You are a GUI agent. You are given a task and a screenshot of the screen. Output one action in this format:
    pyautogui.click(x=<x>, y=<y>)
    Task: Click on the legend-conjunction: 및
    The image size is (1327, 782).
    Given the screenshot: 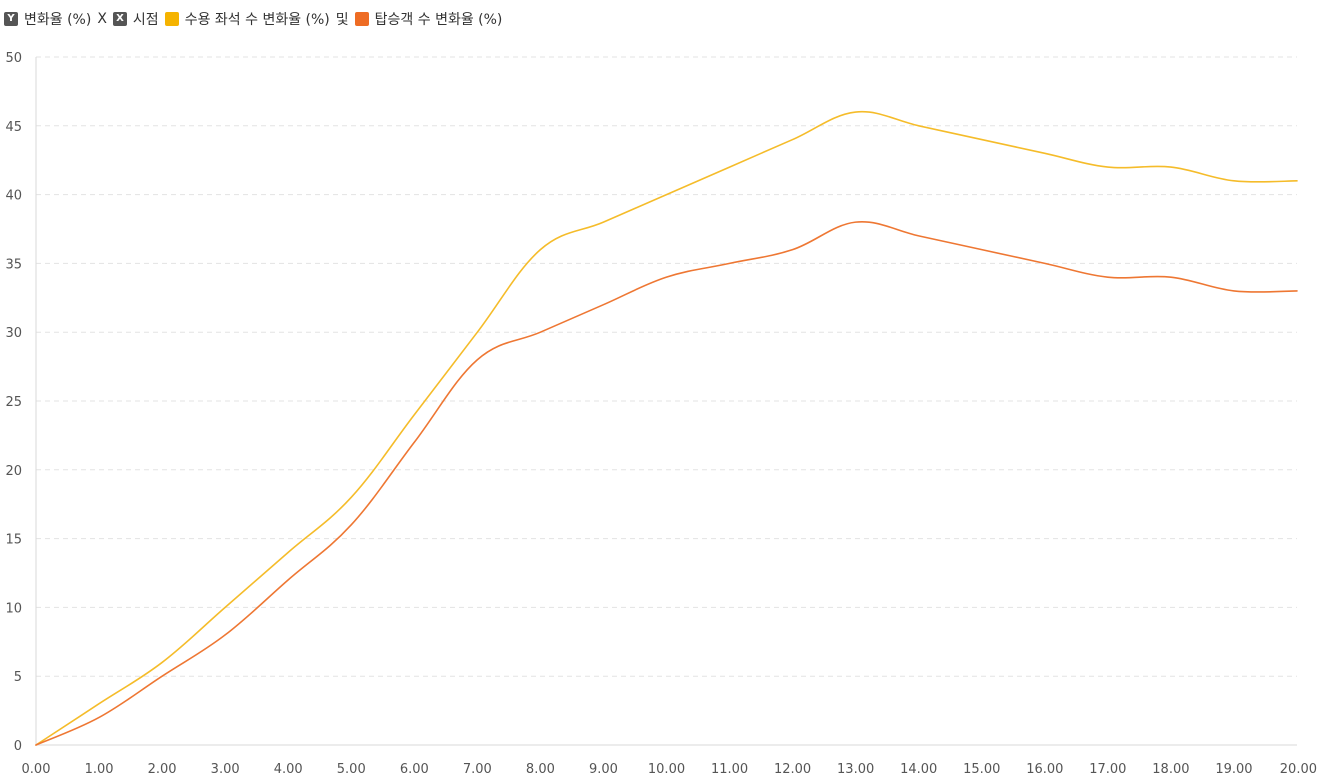 What is the action you would take?
    pyautogui.click(x=342, y=20)
    